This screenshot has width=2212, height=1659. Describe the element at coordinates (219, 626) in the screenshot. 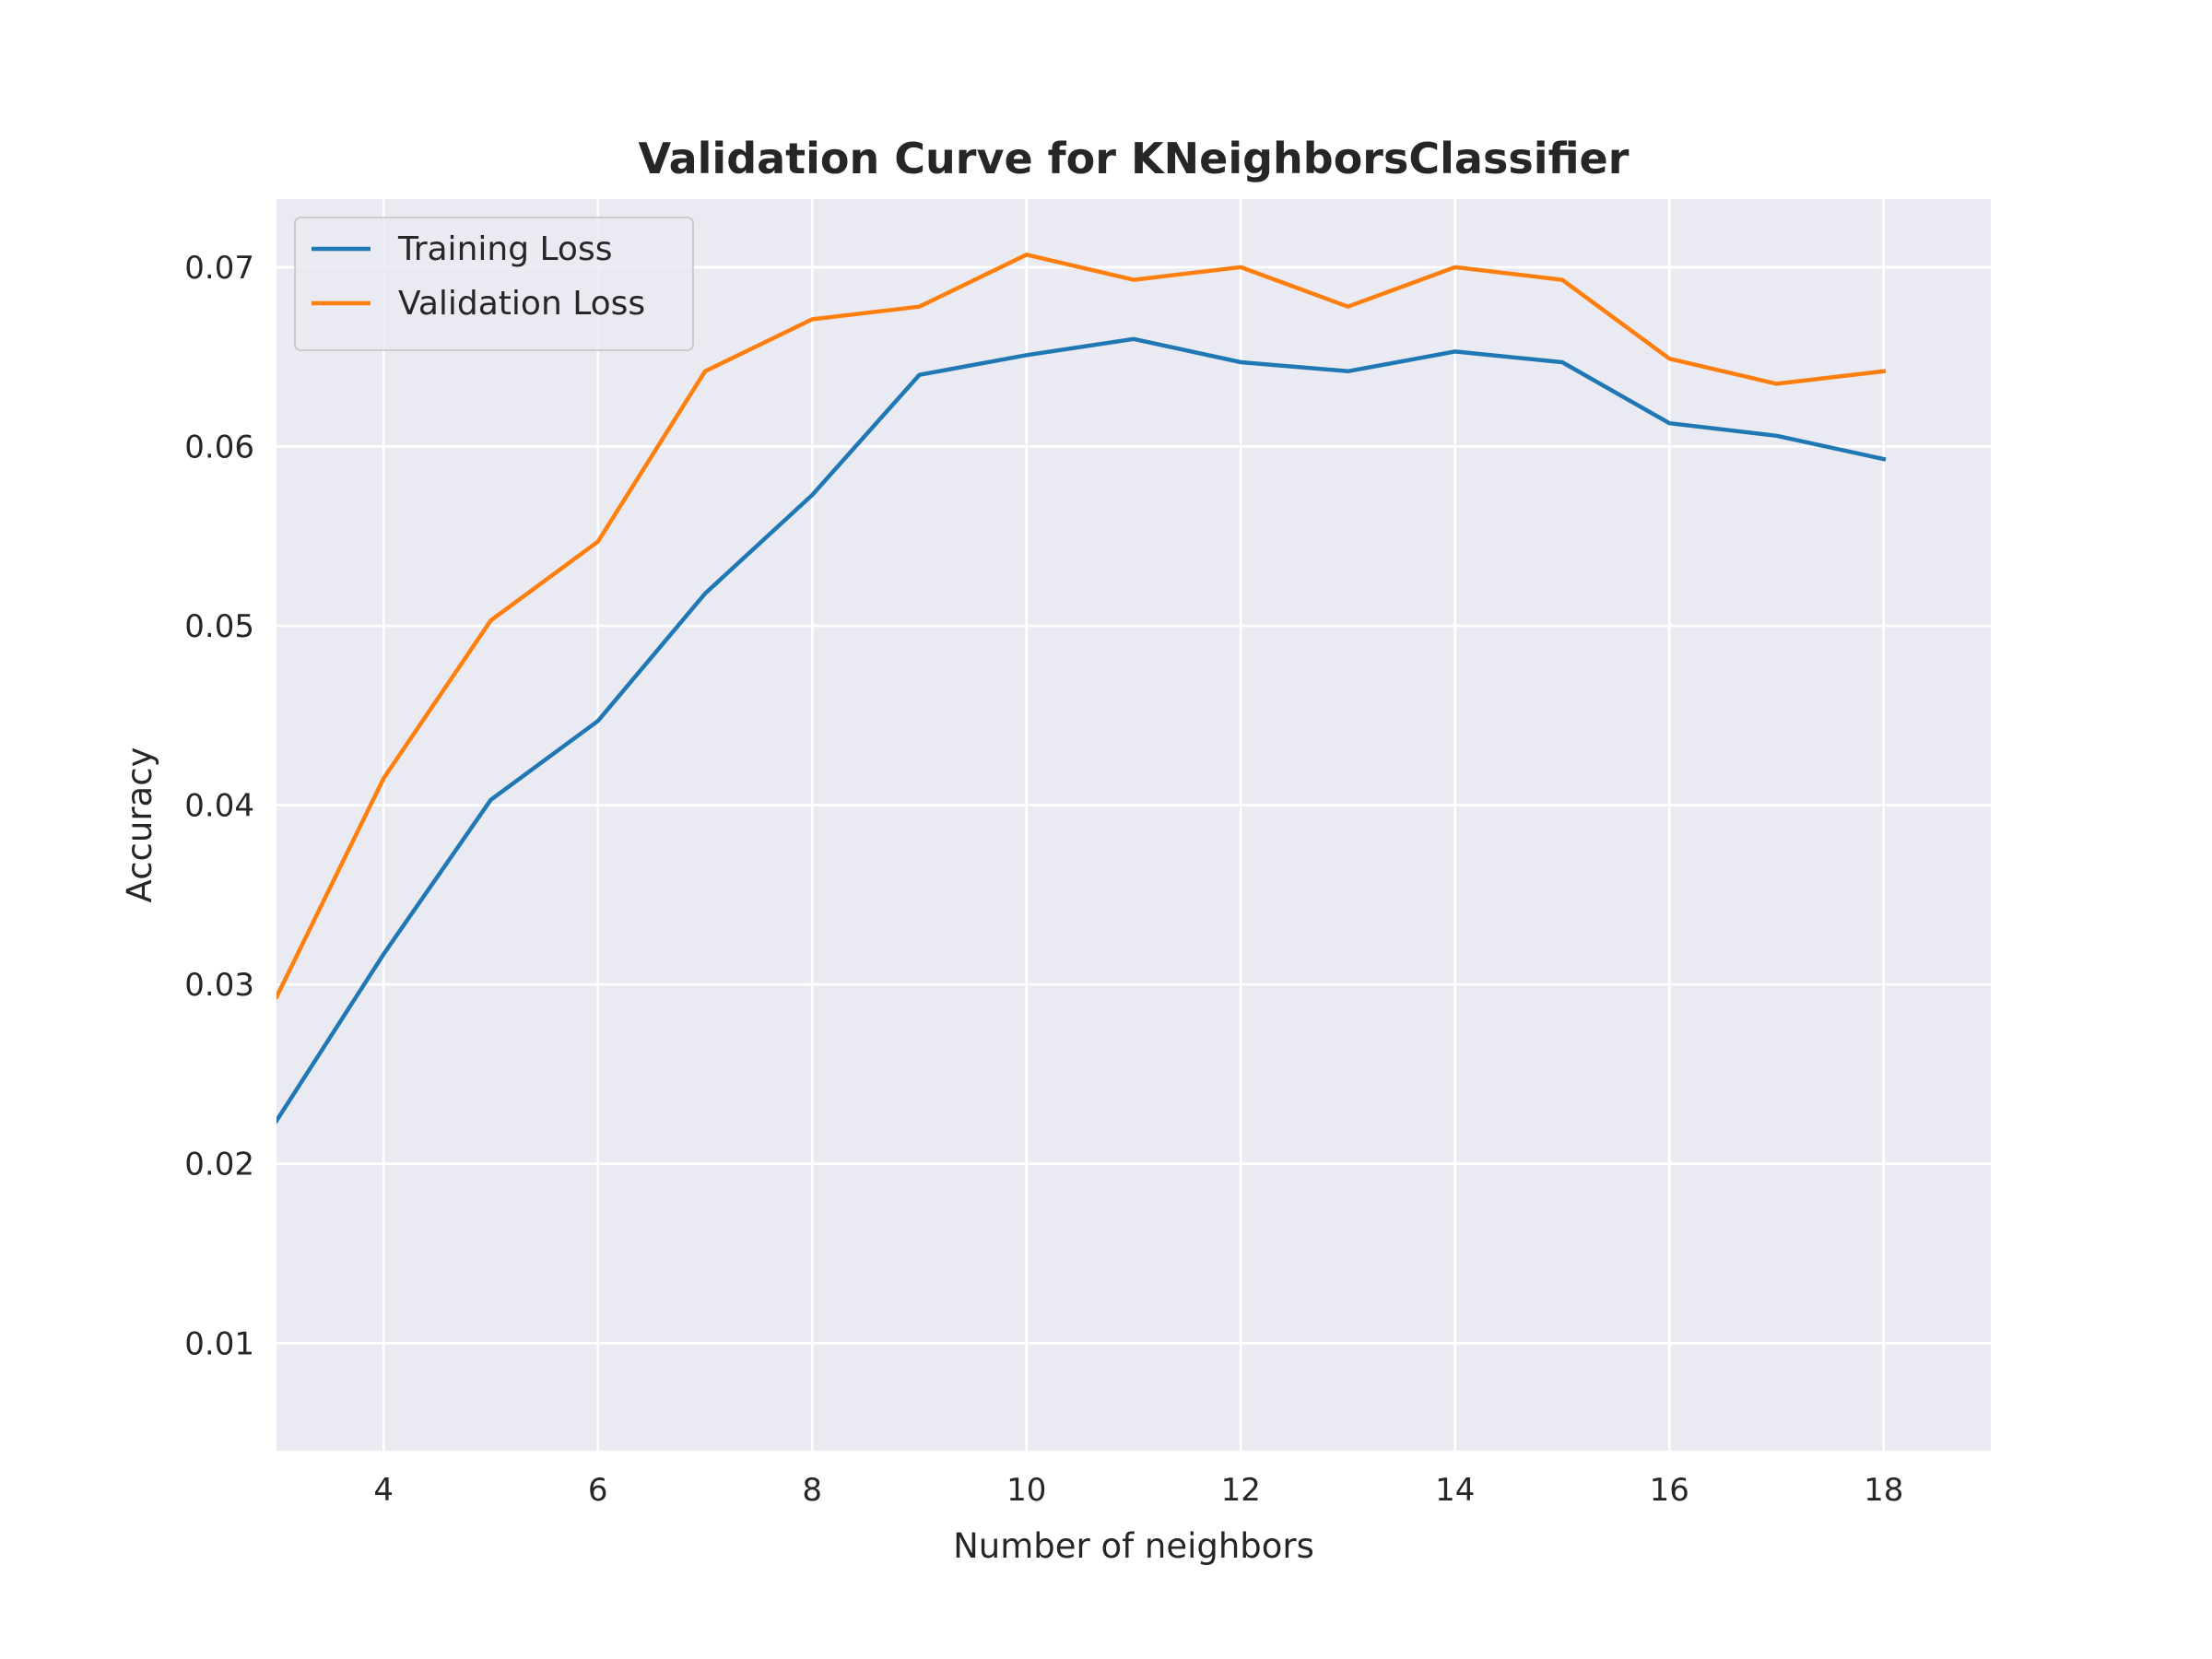

I see `y-tick-label: 0.05` at that location.